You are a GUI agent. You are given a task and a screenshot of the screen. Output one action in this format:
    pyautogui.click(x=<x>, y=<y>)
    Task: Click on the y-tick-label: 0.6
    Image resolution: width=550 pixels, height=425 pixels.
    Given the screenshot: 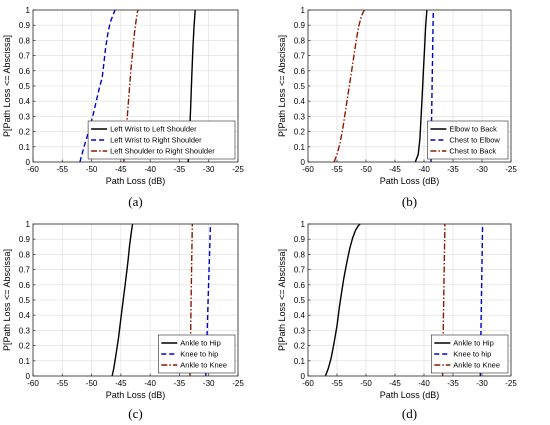 What is the action you would take?
    pyautogui.click(x=25, y=71)
    